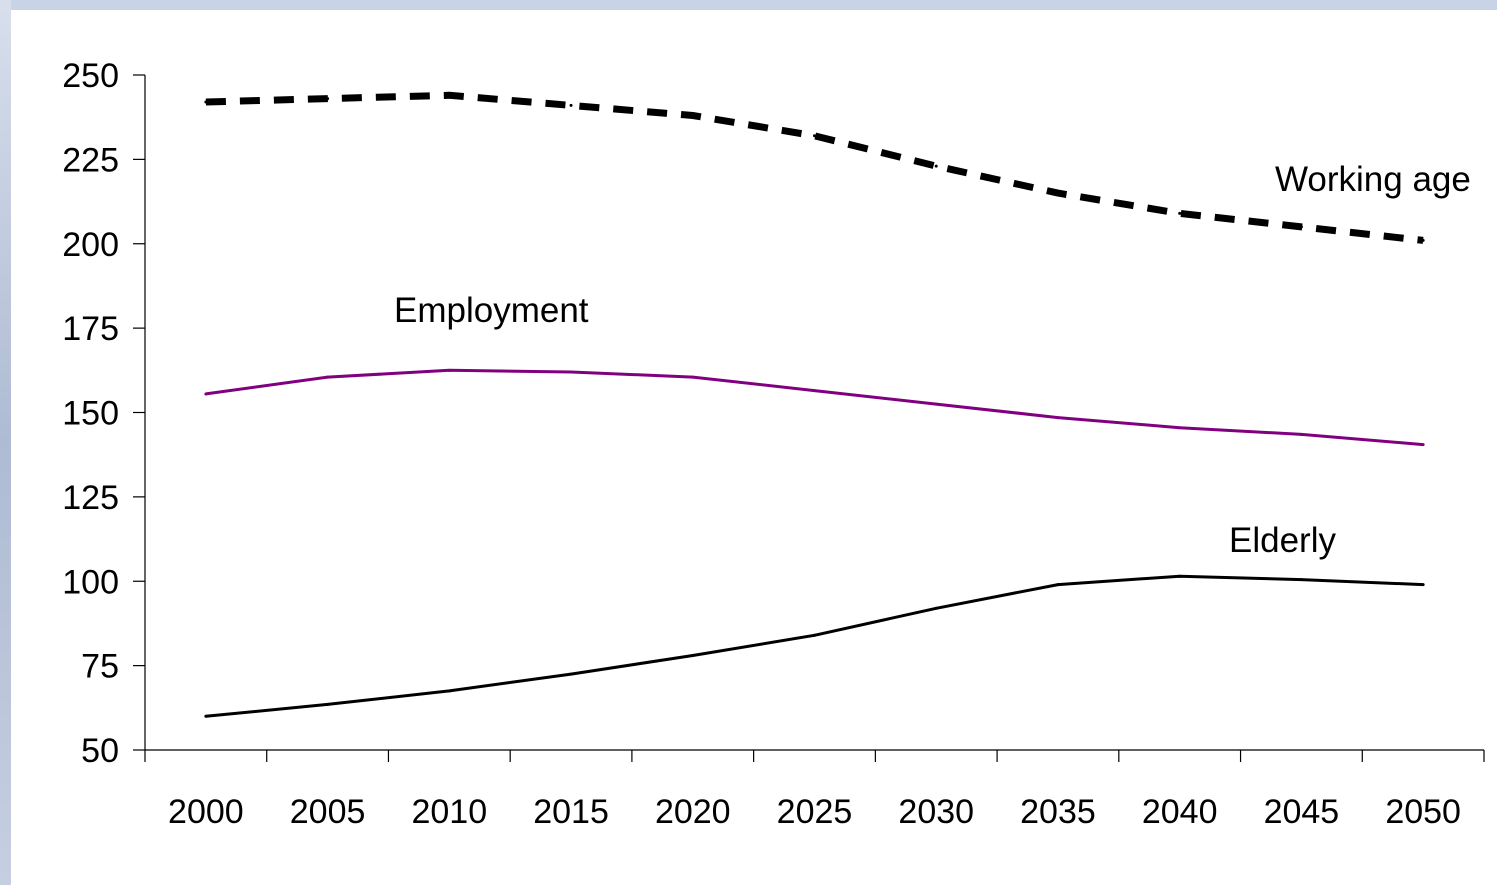 The width and height of the screenshot is (1497, 885). What do you see at coordinates (814, 646) in the screenshot?
I see `series-line-elderly` at bounding box center [814, 646].